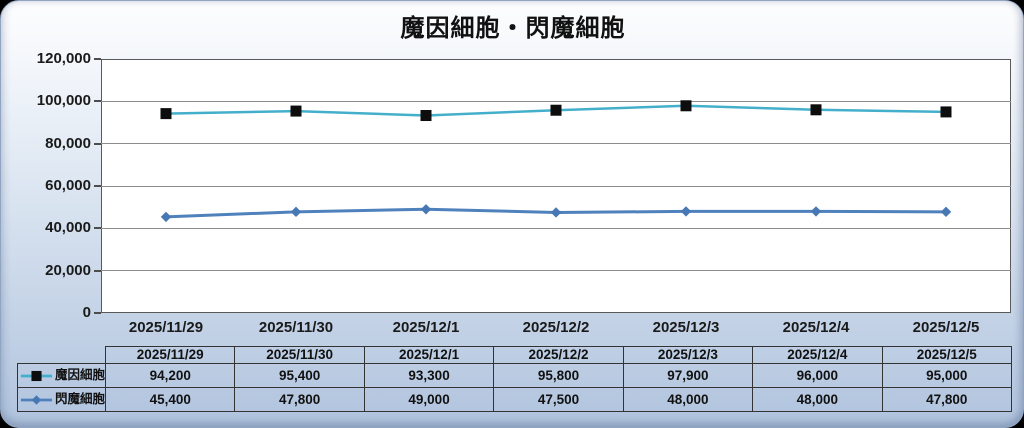  What do you see at coordinates (170, 375) in the screenshot?
I see `table-value-cell: 94,200` at bounding box center [170, 375].